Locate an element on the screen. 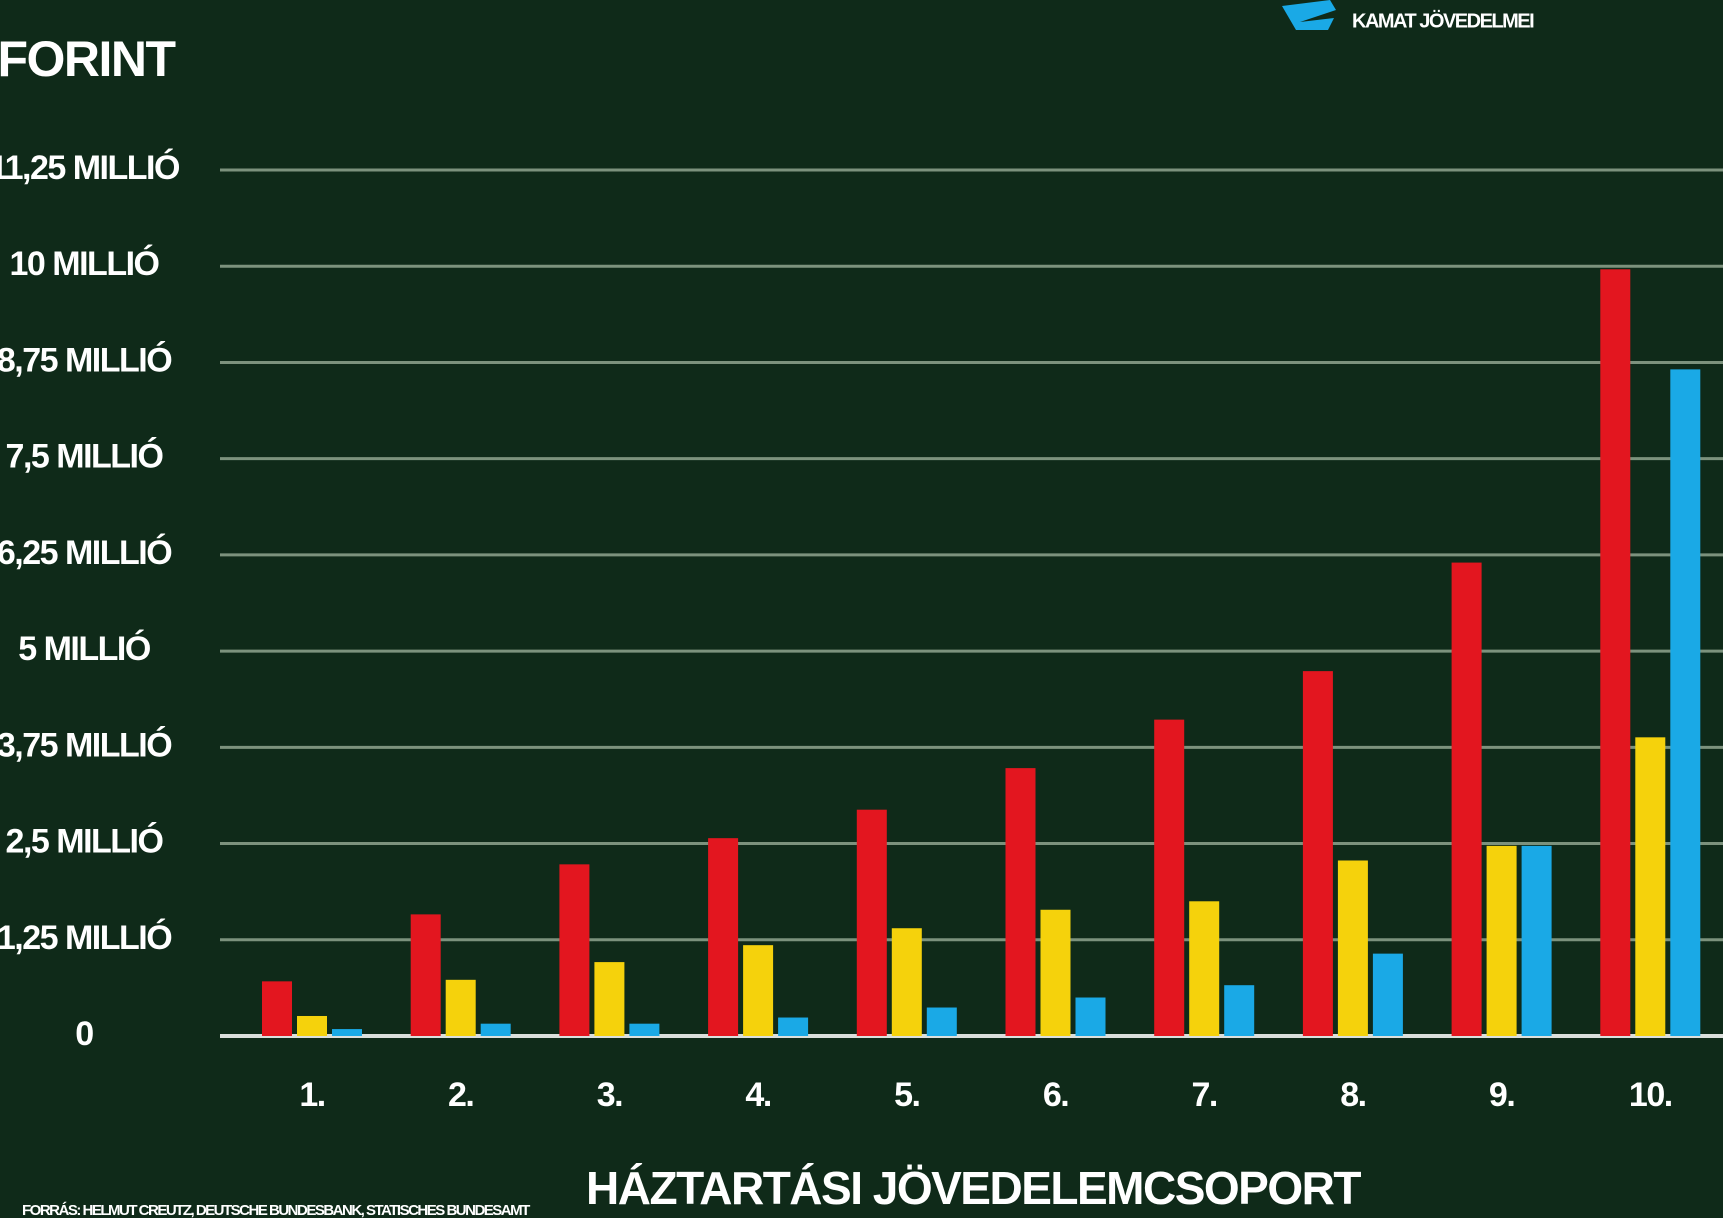 Image resolution: width=1723 pixels, height=1218 pixels. y-axis-title: FORINT is located at coordinates (87, 59).